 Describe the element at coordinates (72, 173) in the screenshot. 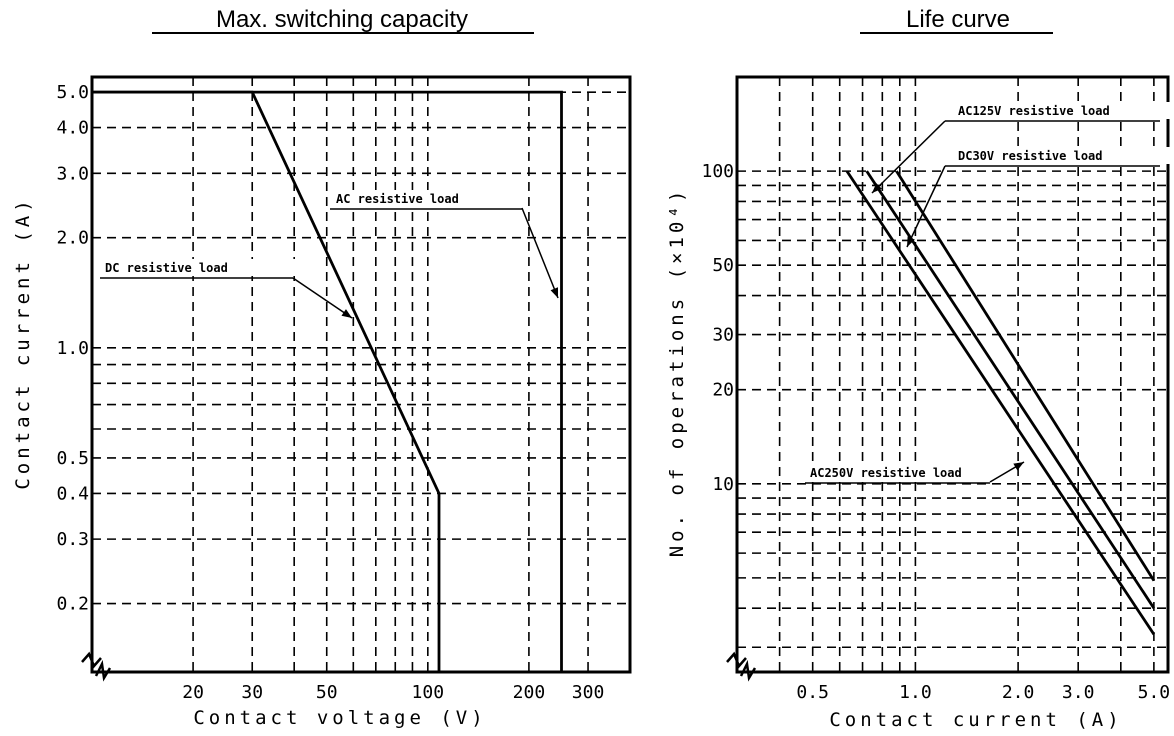

I see `y-tick-label: 3.0` at that location.